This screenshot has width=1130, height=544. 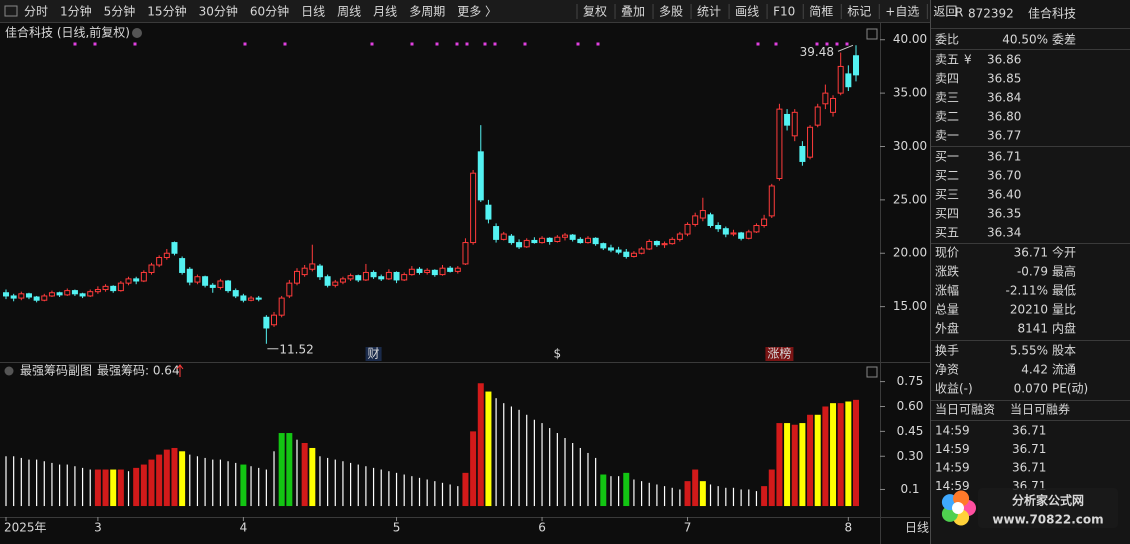 I want to click on sub-menu, so click(x=9, y=371).